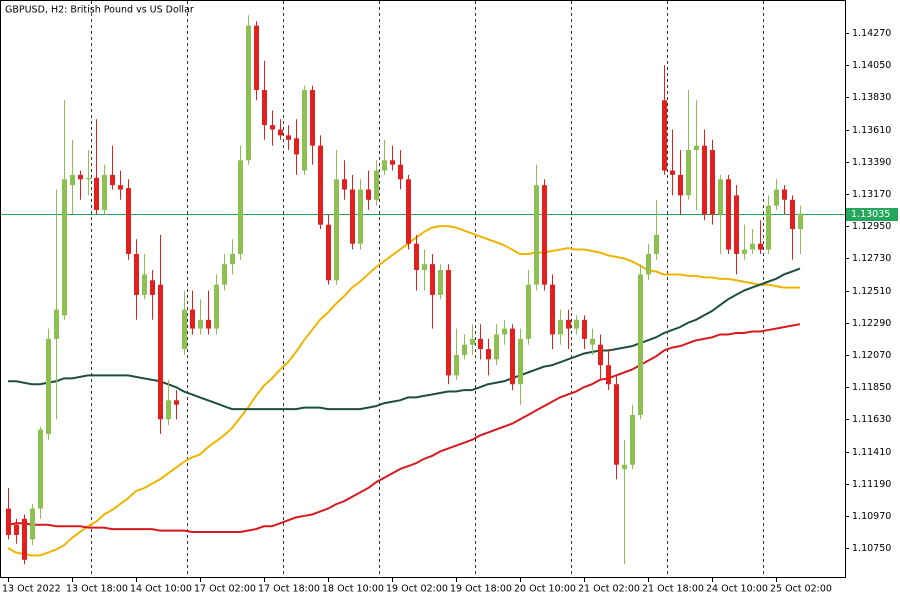  I want to click on chart-title: GBPUSD, H2: British Pound vs US Dollar, so click(99, 10).